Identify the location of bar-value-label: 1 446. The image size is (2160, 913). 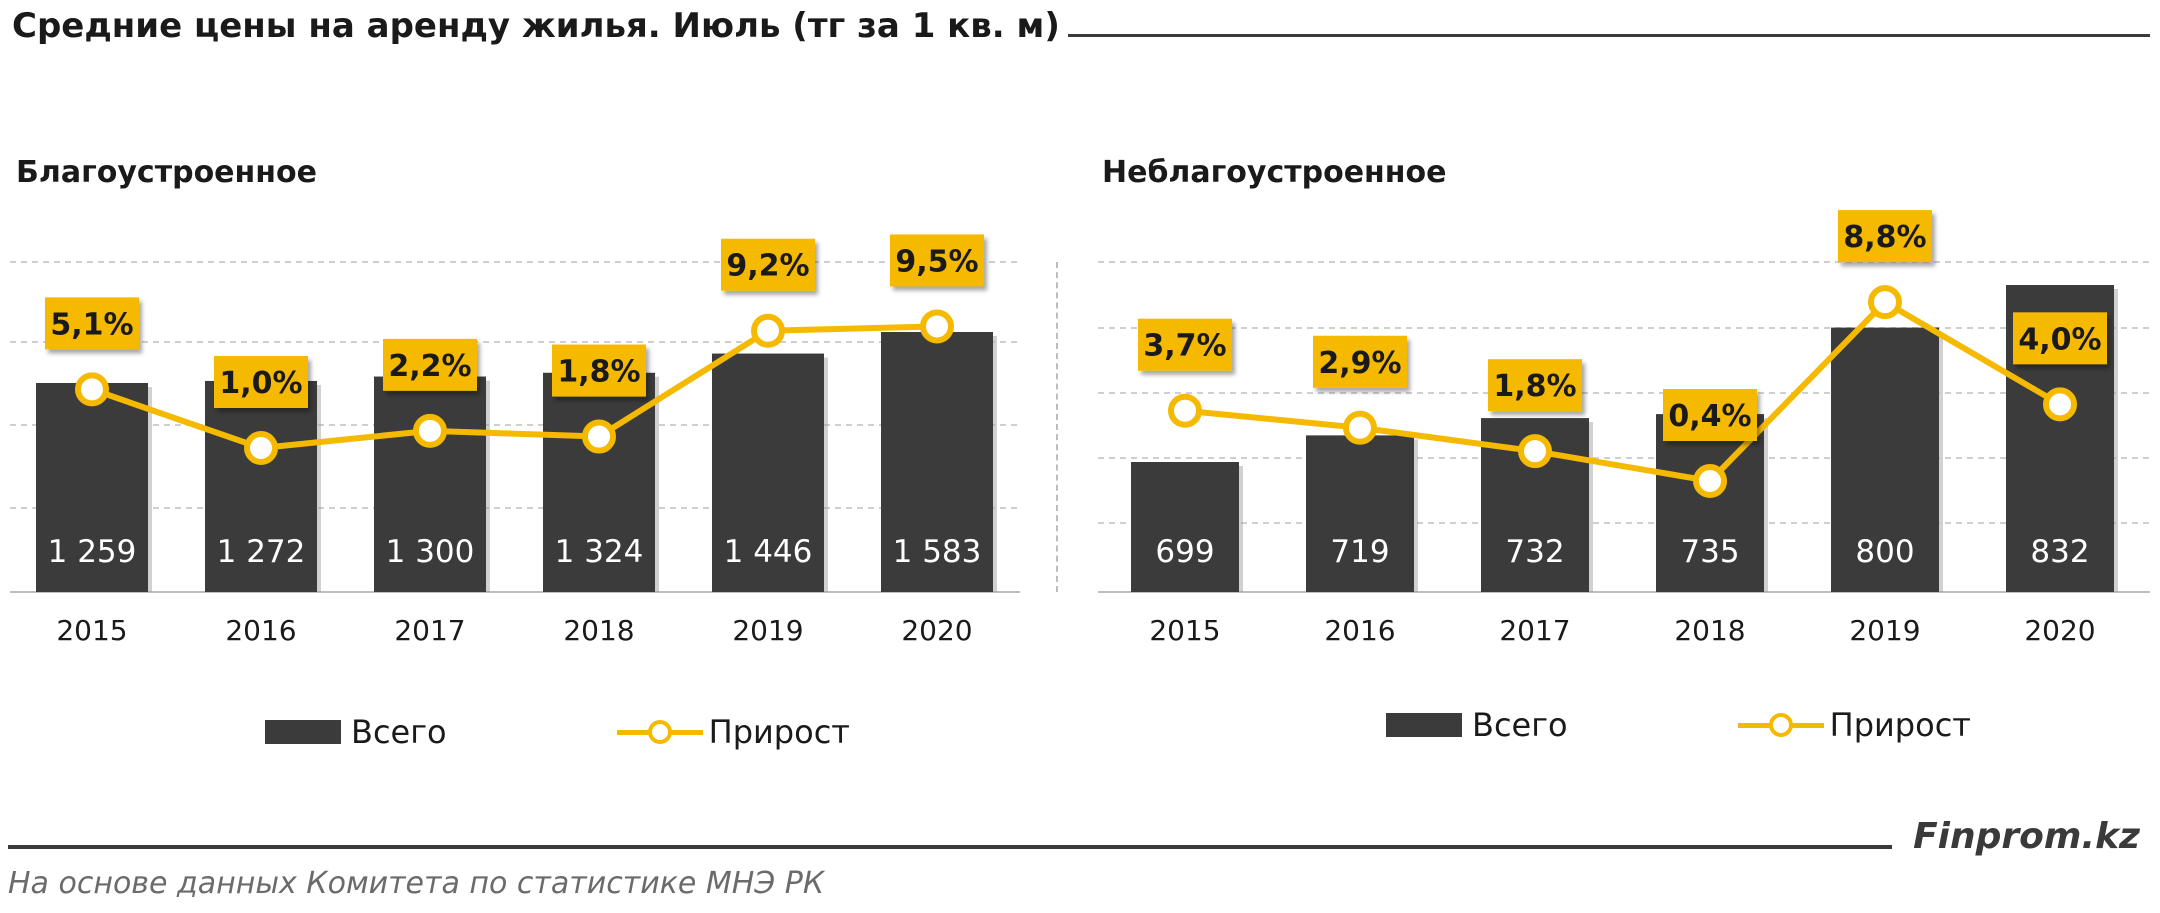
(768, 552).